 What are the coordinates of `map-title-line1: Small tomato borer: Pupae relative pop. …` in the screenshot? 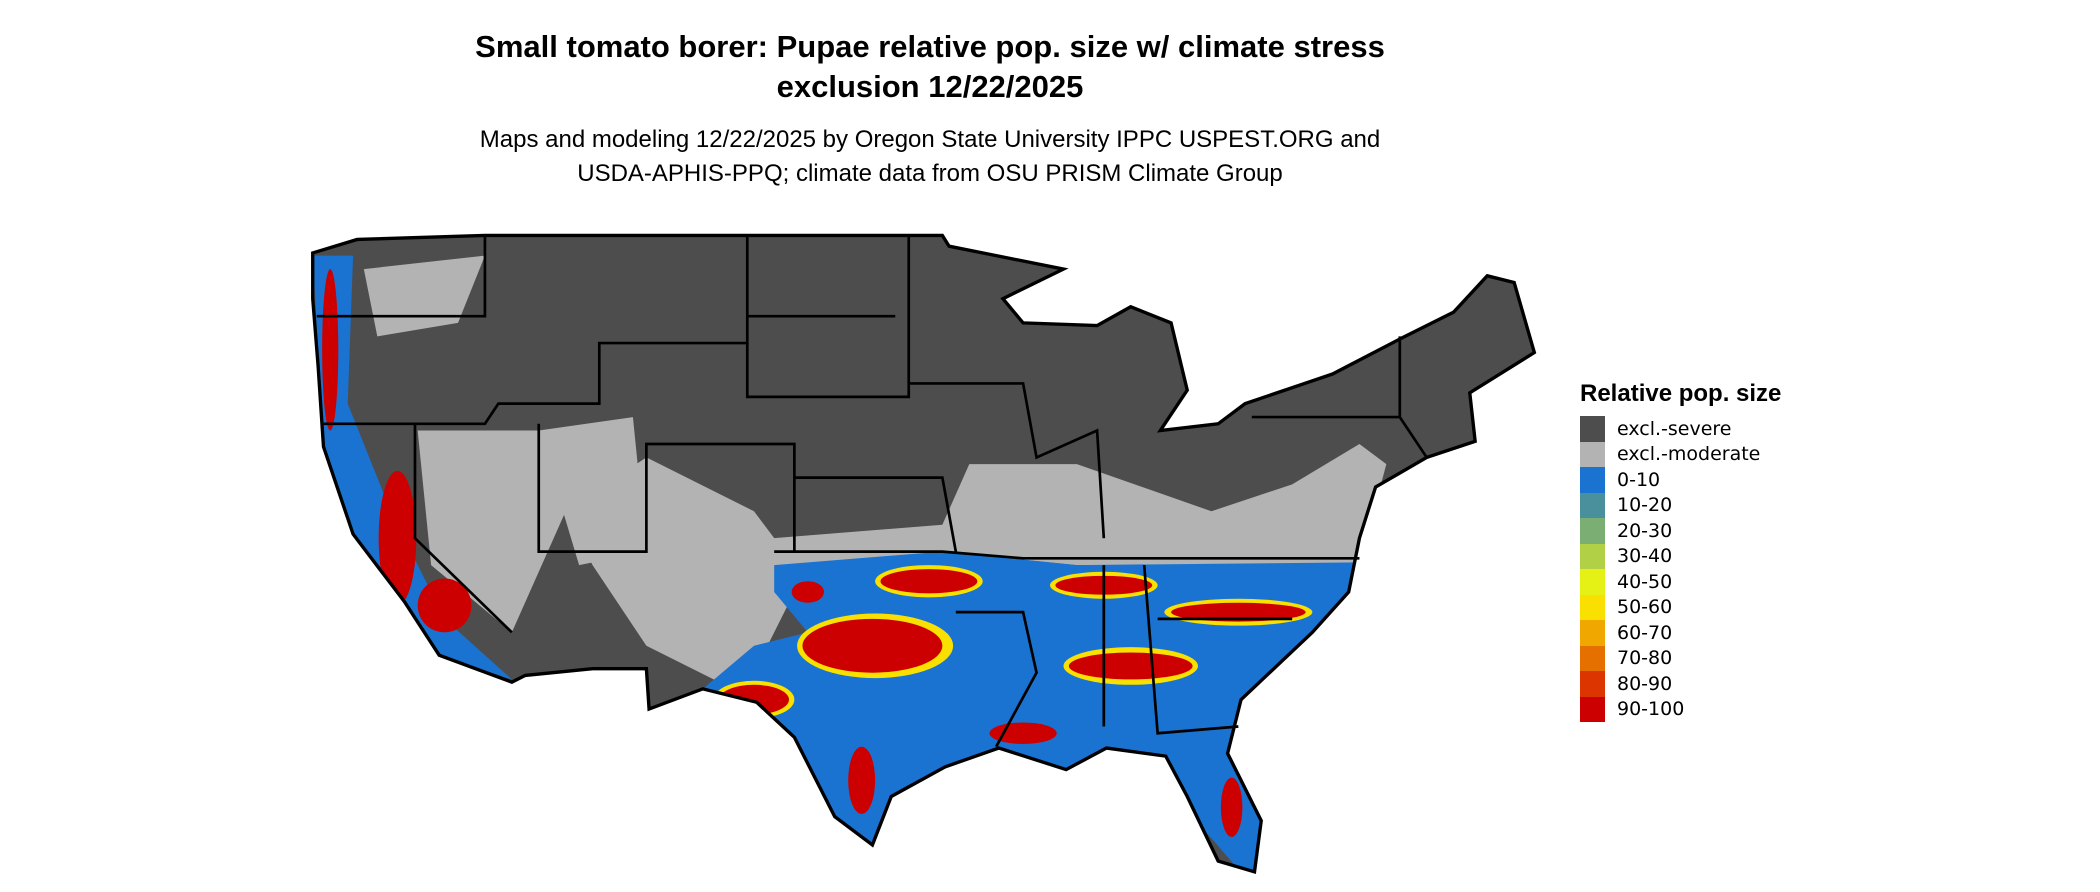 It's located at (930, 46).